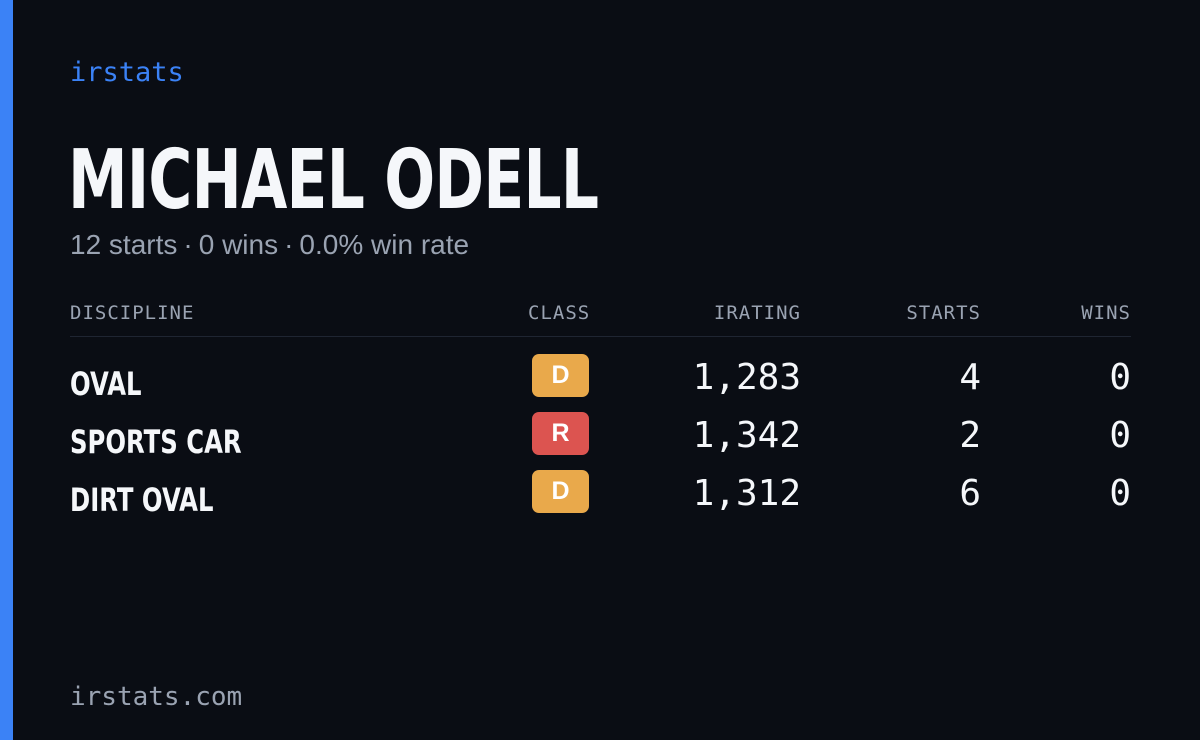  What do you see at coordinates (156, 697) in the screenshot?
I see `footer-url: irstats.com` at bounding box center [156, 697].